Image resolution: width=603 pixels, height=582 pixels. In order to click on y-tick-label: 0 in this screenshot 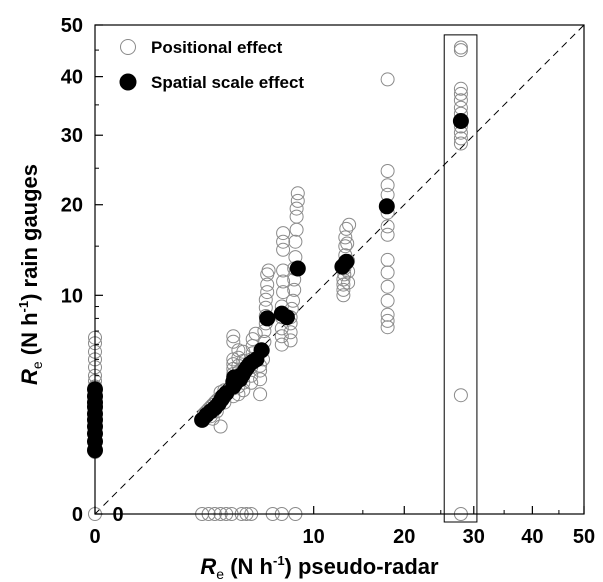, I will do `click(77, 515)`.